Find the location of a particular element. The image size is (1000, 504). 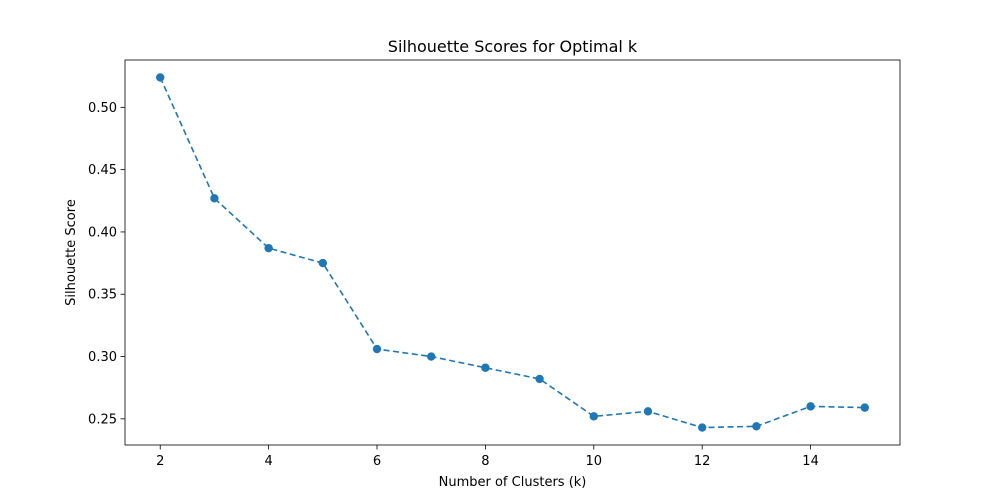

chart-title: Silhouette Scores for Optimal k is located at coordinates (513, 46).